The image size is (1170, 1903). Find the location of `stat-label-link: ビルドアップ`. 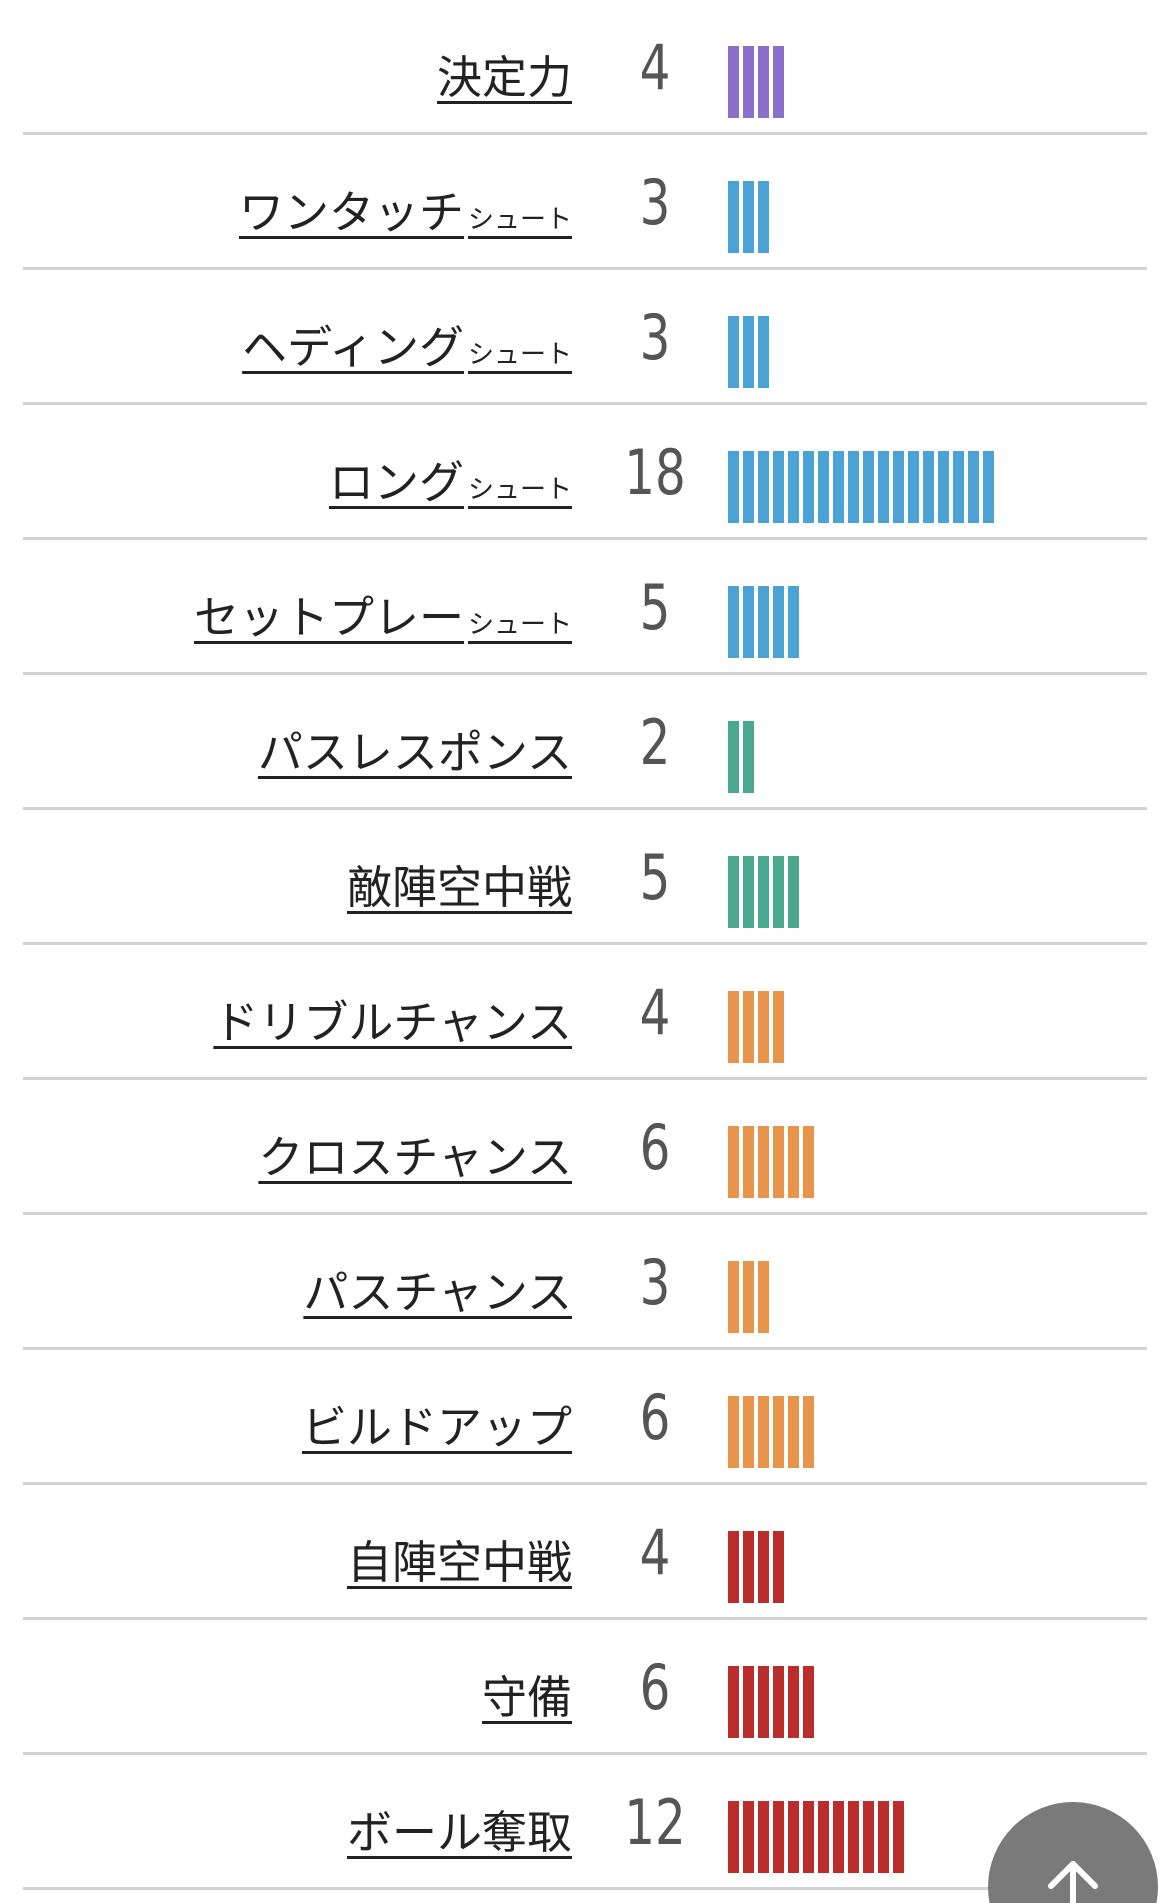

stat-label-link: ビルドアップ is located at coordinates (437, 1427).